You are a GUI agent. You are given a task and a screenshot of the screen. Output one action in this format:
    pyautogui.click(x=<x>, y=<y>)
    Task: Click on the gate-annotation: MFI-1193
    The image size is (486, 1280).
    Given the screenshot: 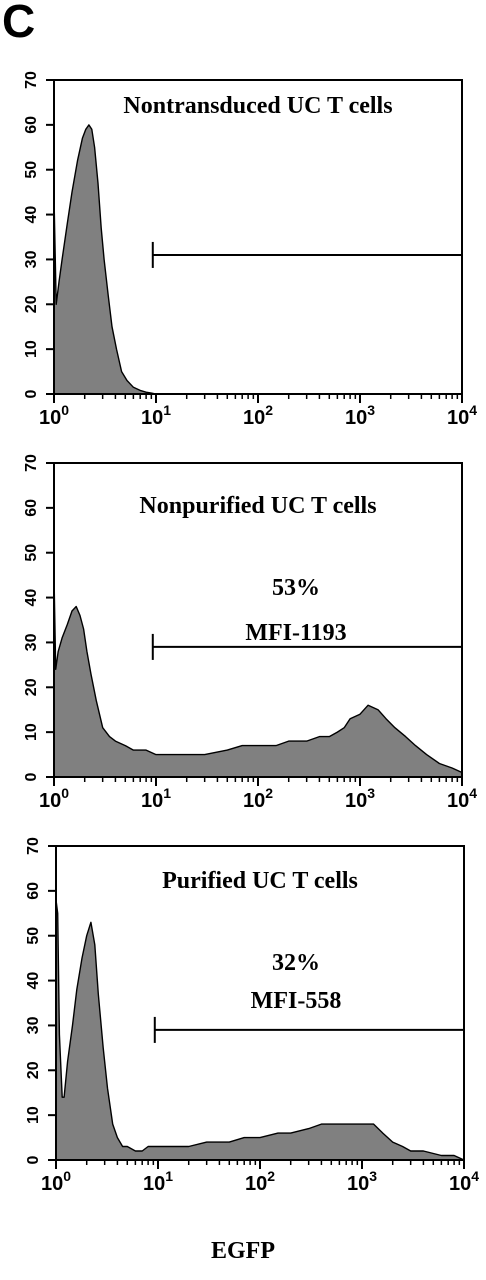 What is the action you would take?
    pyautogui.click(x=295, y=633)
    